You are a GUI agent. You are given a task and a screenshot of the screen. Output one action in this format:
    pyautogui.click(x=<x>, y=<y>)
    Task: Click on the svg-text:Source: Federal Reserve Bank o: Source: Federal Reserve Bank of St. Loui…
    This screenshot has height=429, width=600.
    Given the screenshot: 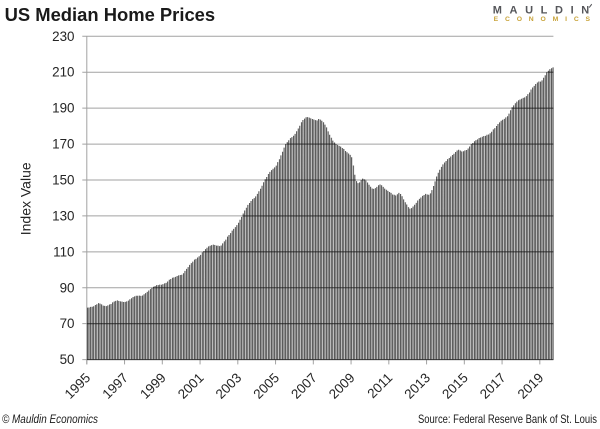 What is the action you would take?
    pyautogui.click(x=507, y=419)
    